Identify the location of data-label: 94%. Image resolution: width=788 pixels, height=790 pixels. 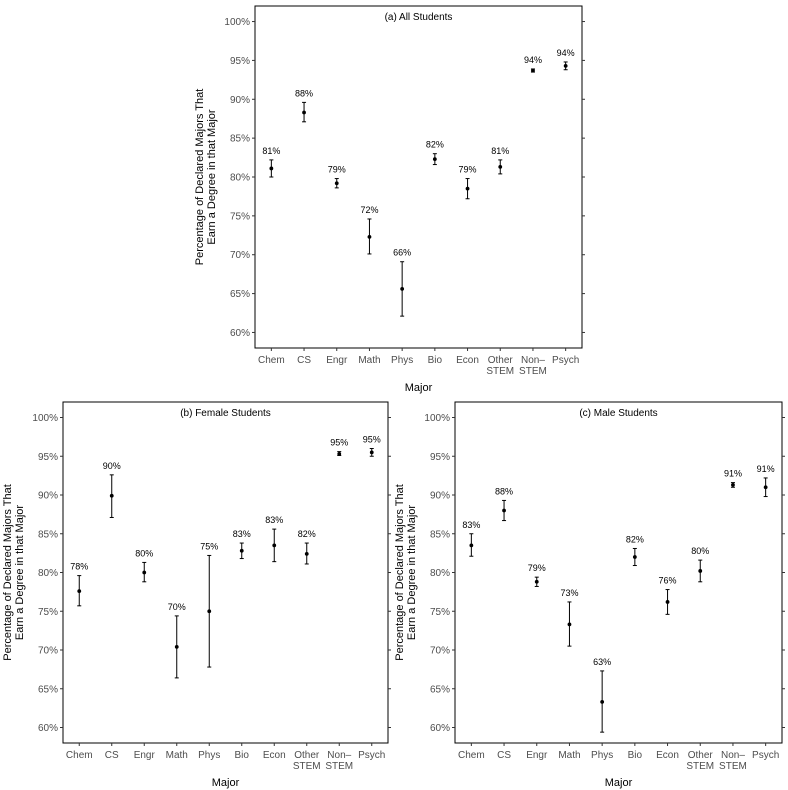
(533, 60).